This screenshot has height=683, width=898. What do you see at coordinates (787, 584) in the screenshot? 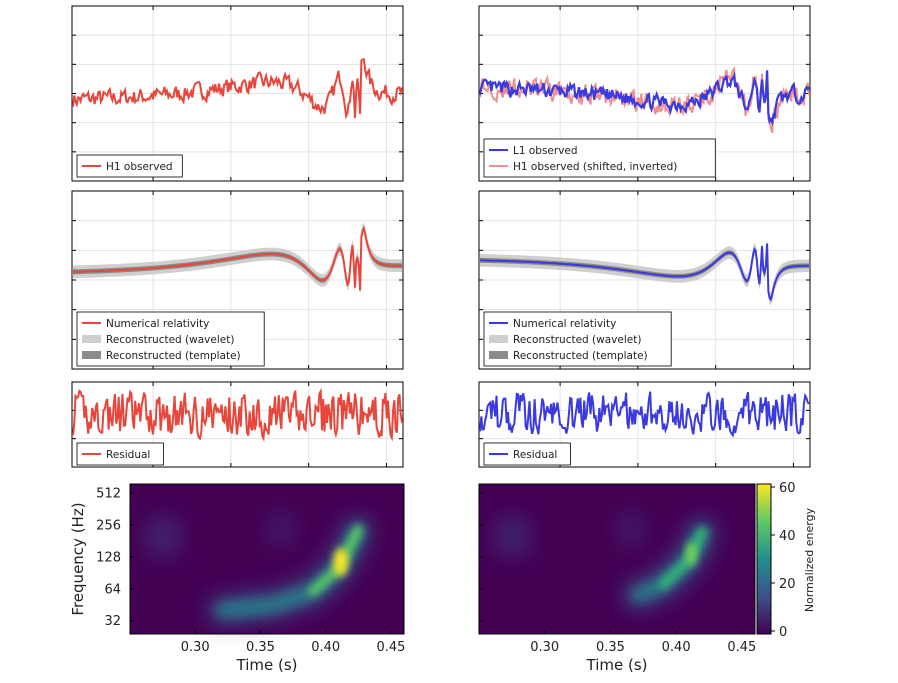
I see `colorbar-tick-label: 20` at bounding box center [787, 584].